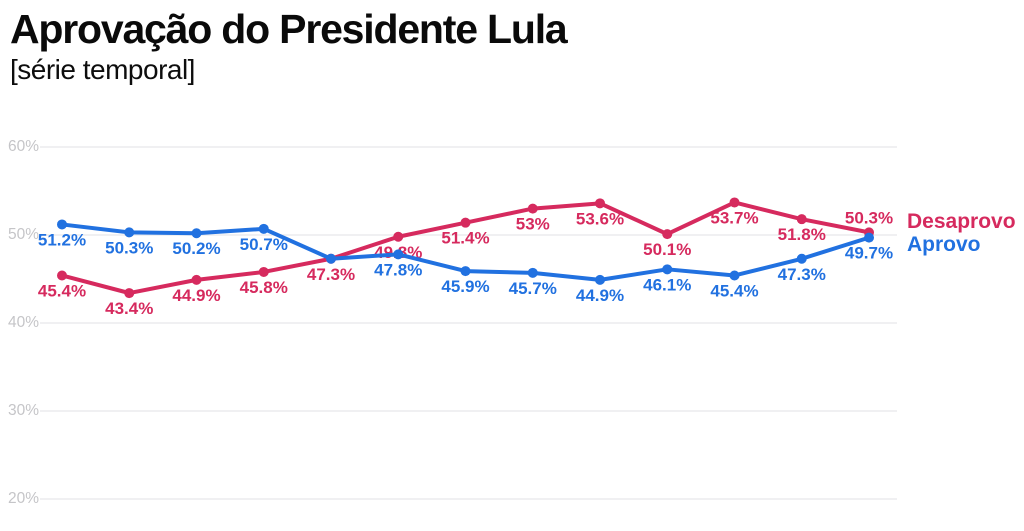 The image size is (1024, 531). What do you see at coordinates (734, 217) in the screenshot?
I see `data-point-label-desaprovo: 53.7%` at bounding box center [734, 217].